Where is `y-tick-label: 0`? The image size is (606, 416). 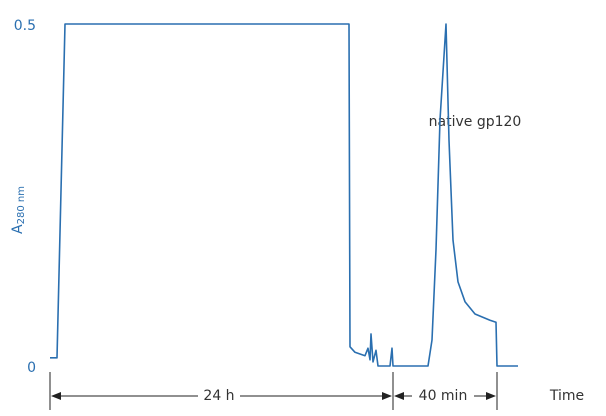 y-tick-label: 0 is located at coordinates (31, 368).